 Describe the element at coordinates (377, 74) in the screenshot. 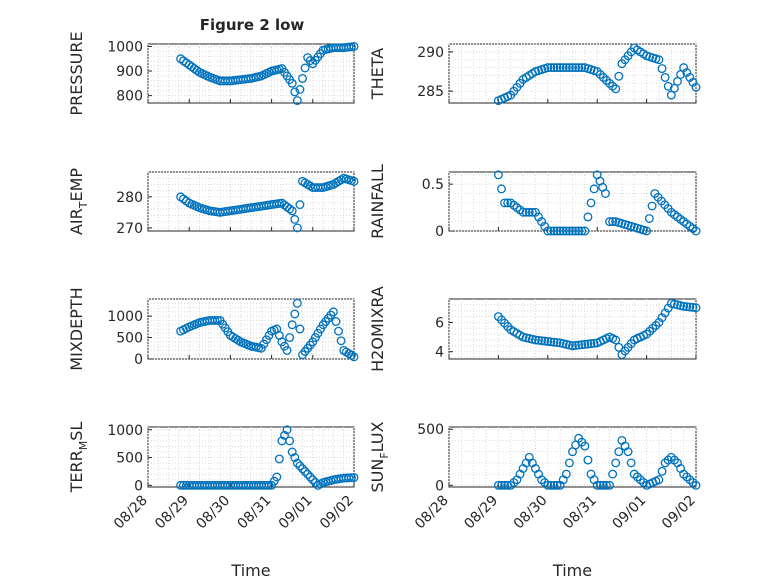

I see `y-axis-label: THETA` at that location.